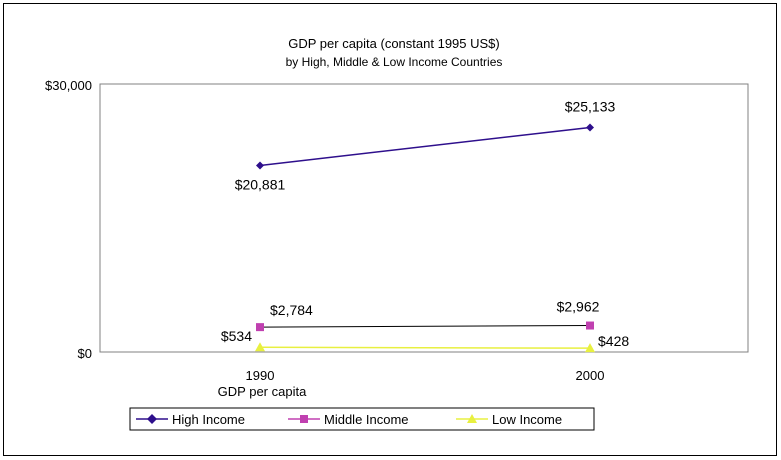 Image resolution: width=781 pixels, height=460 pixels. Describe the element at coordinates (291, 310) in the screenshot. I see `data-label-middle-income-1990: $2,784` at that location.